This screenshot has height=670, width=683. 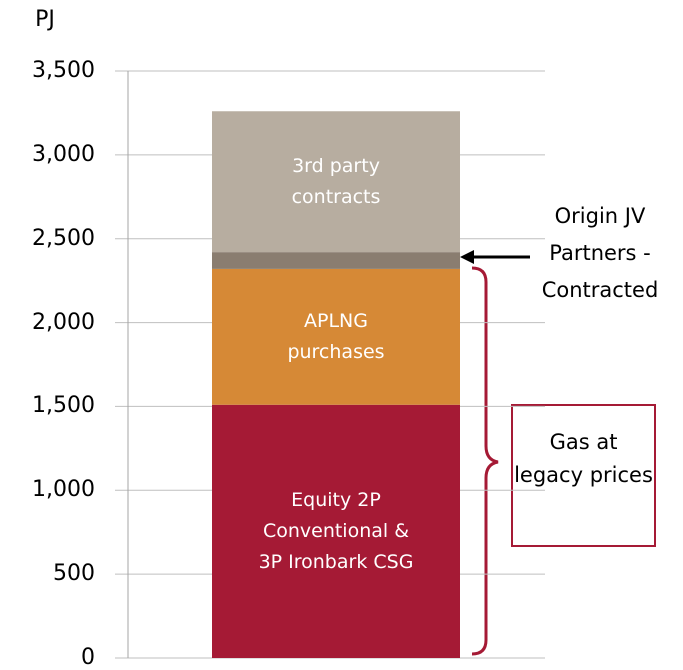 I want to click on segment-label: APLNG purchases, so click(x=336, y=336).